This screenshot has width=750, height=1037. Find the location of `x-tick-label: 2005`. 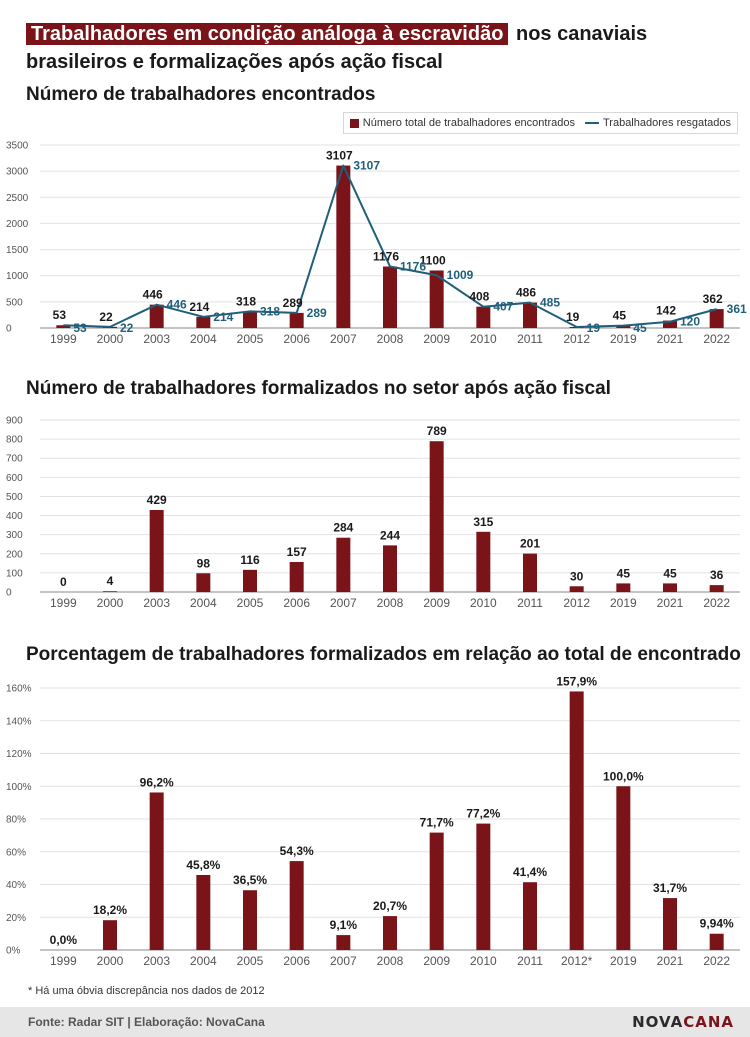

x-tick-label: 2005 is located at coordinates (250, 961).